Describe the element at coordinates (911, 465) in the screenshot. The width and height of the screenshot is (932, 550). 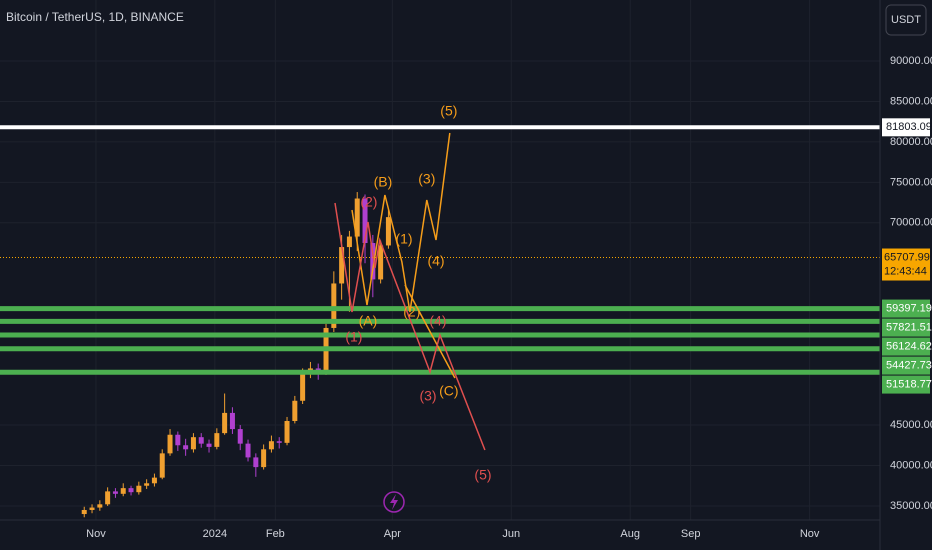
I see `y-tick-label: 40000.00` at that location.